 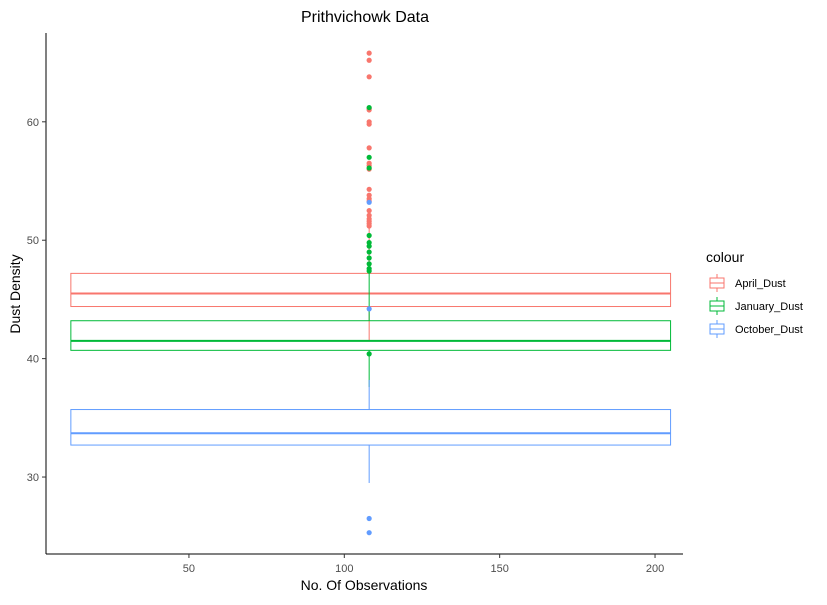 I want to click on x-tick-label: 50, so click(x=189, y=569).